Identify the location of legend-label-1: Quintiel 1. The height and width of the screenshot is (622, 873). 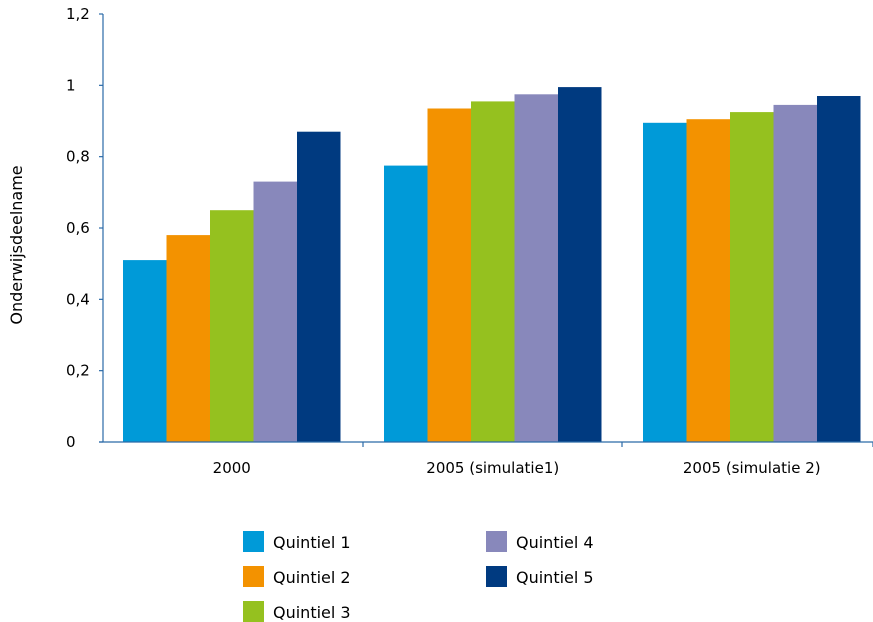
(312, 542).